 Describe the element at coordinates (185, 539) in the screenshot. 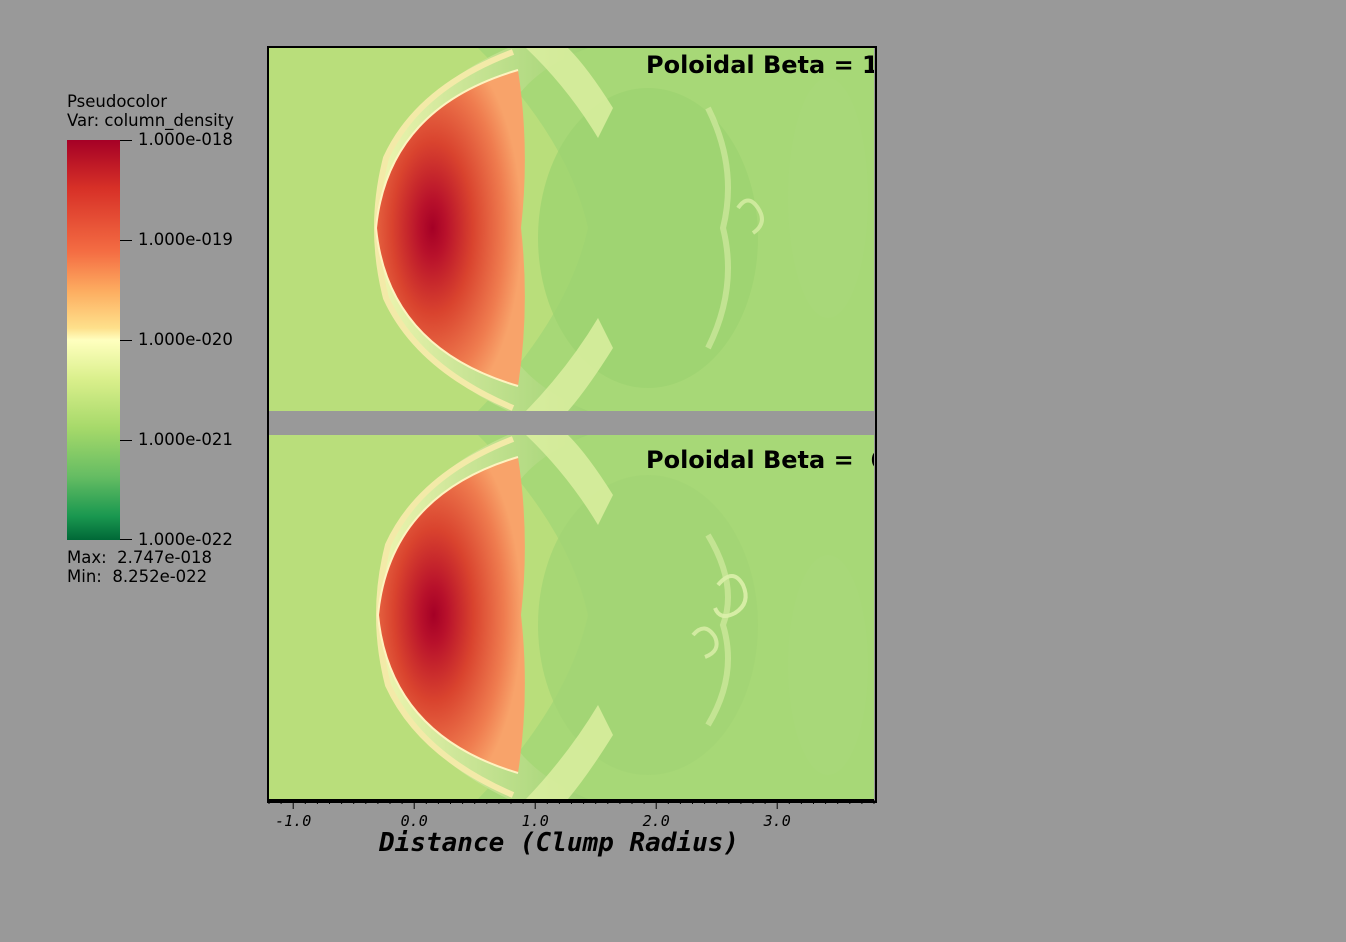

I see `colorbar-tick-label: 1.000e-022` at that location.